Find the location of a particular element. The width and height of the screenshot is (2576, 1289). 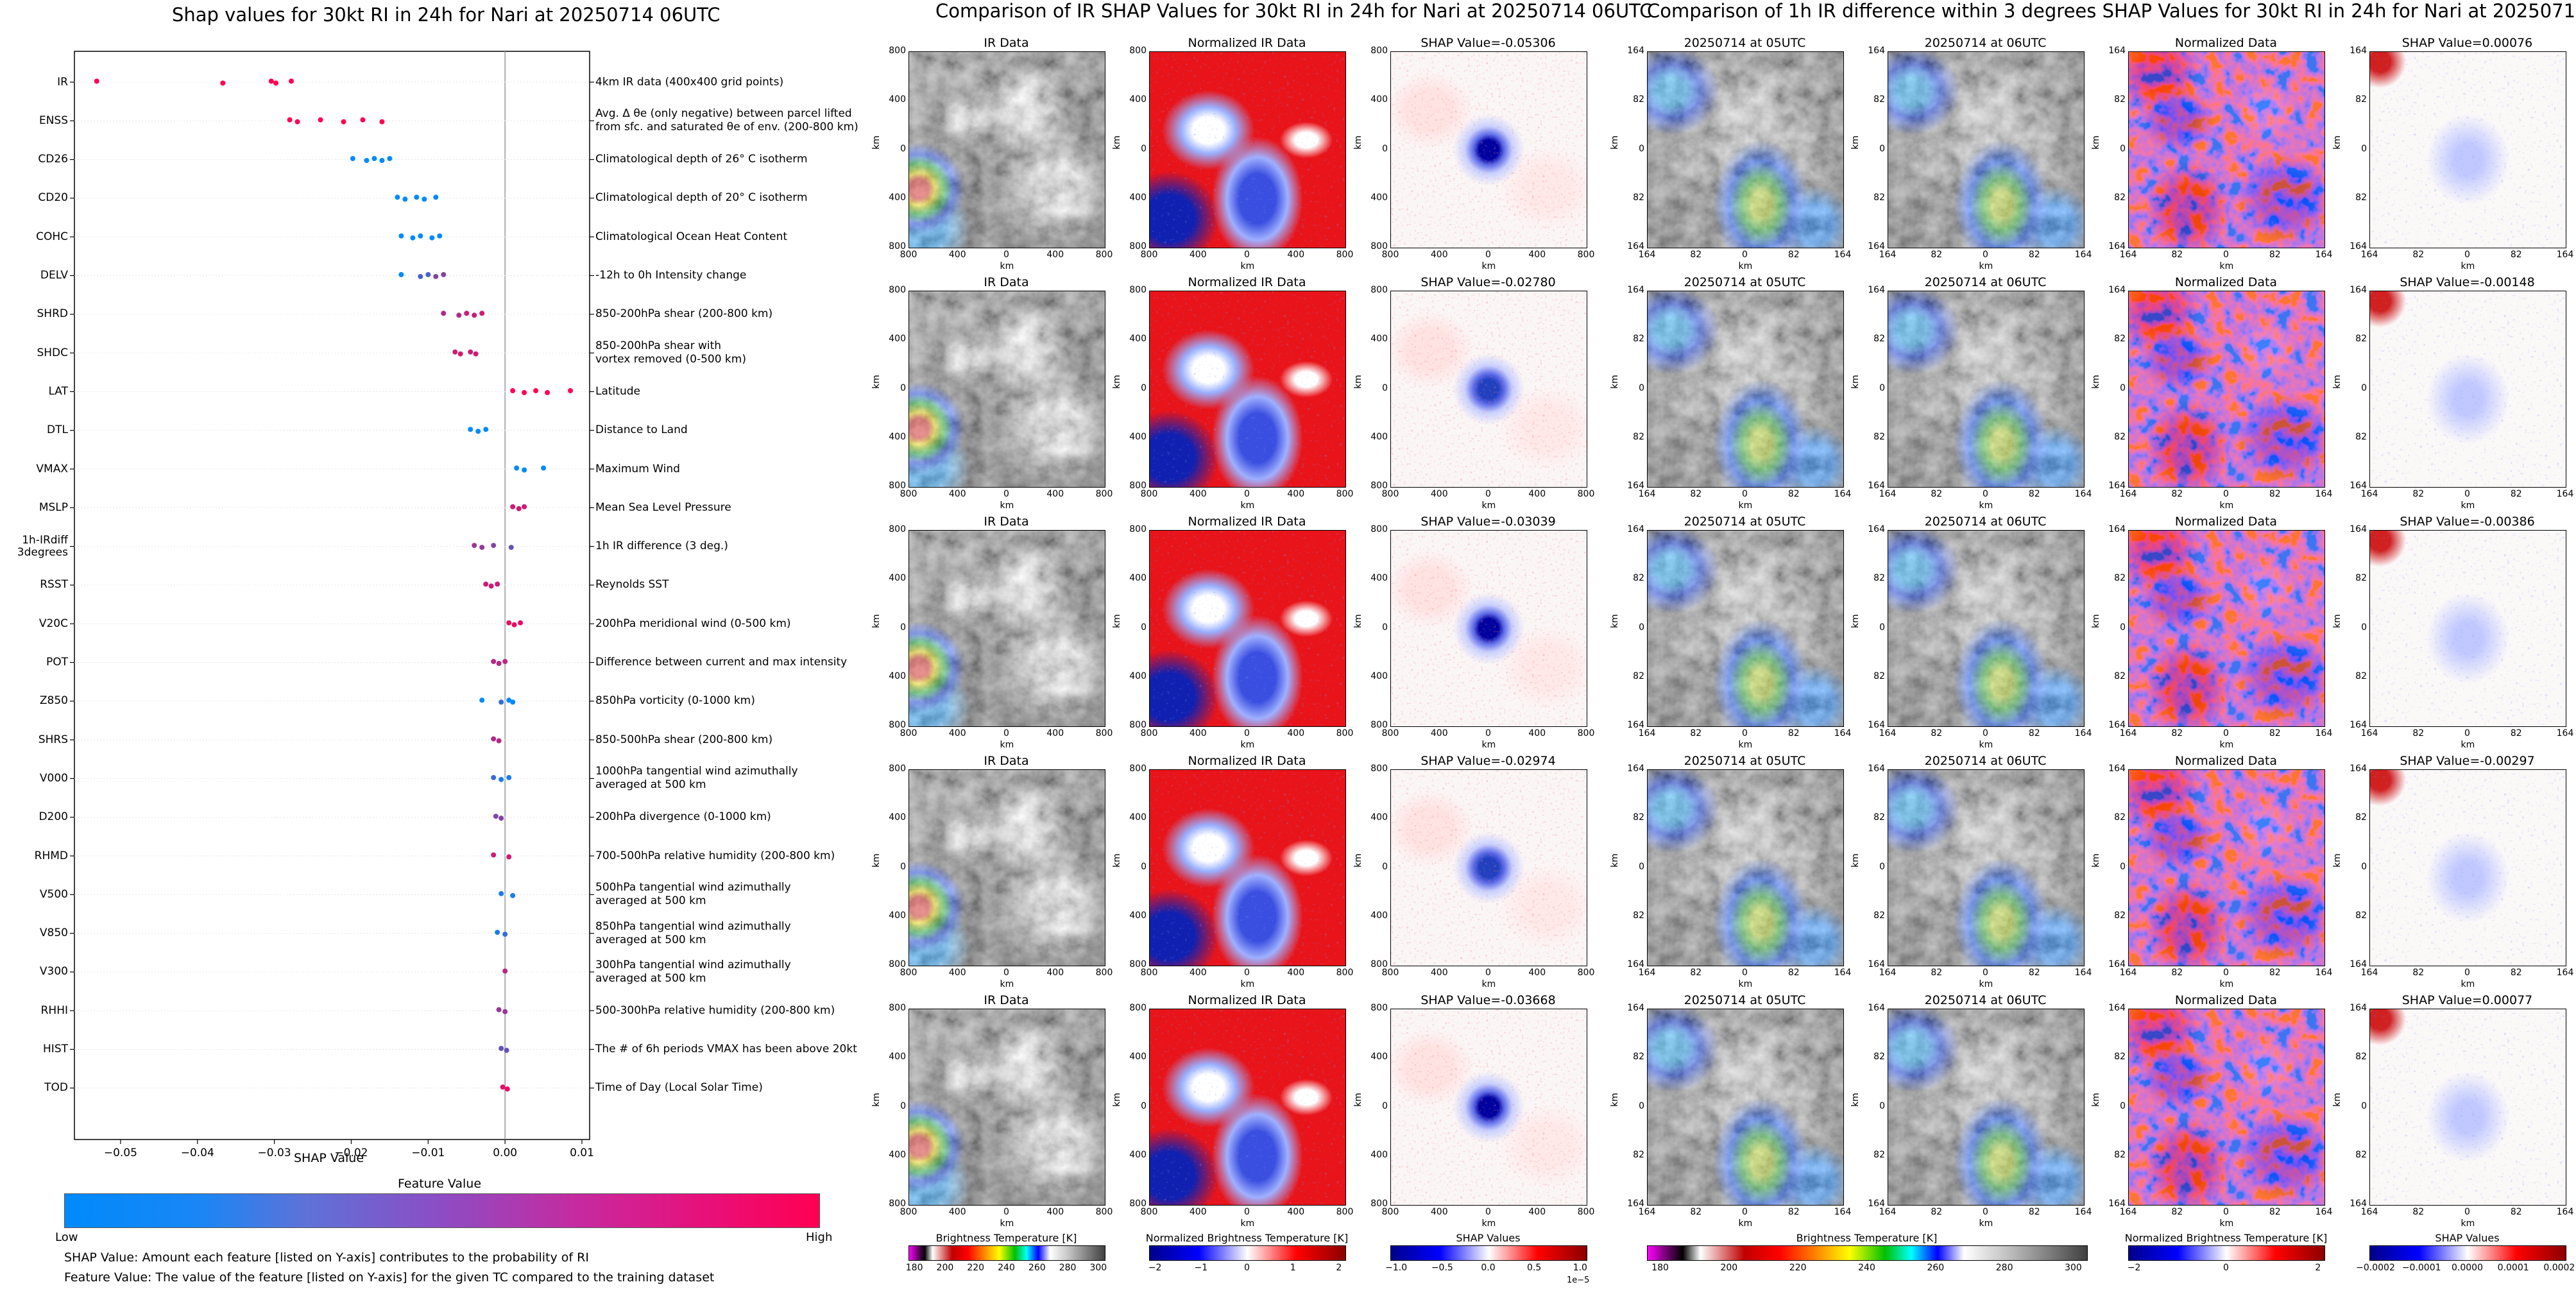

feature-code-label: Z850 is located at coordinates (53, 701).